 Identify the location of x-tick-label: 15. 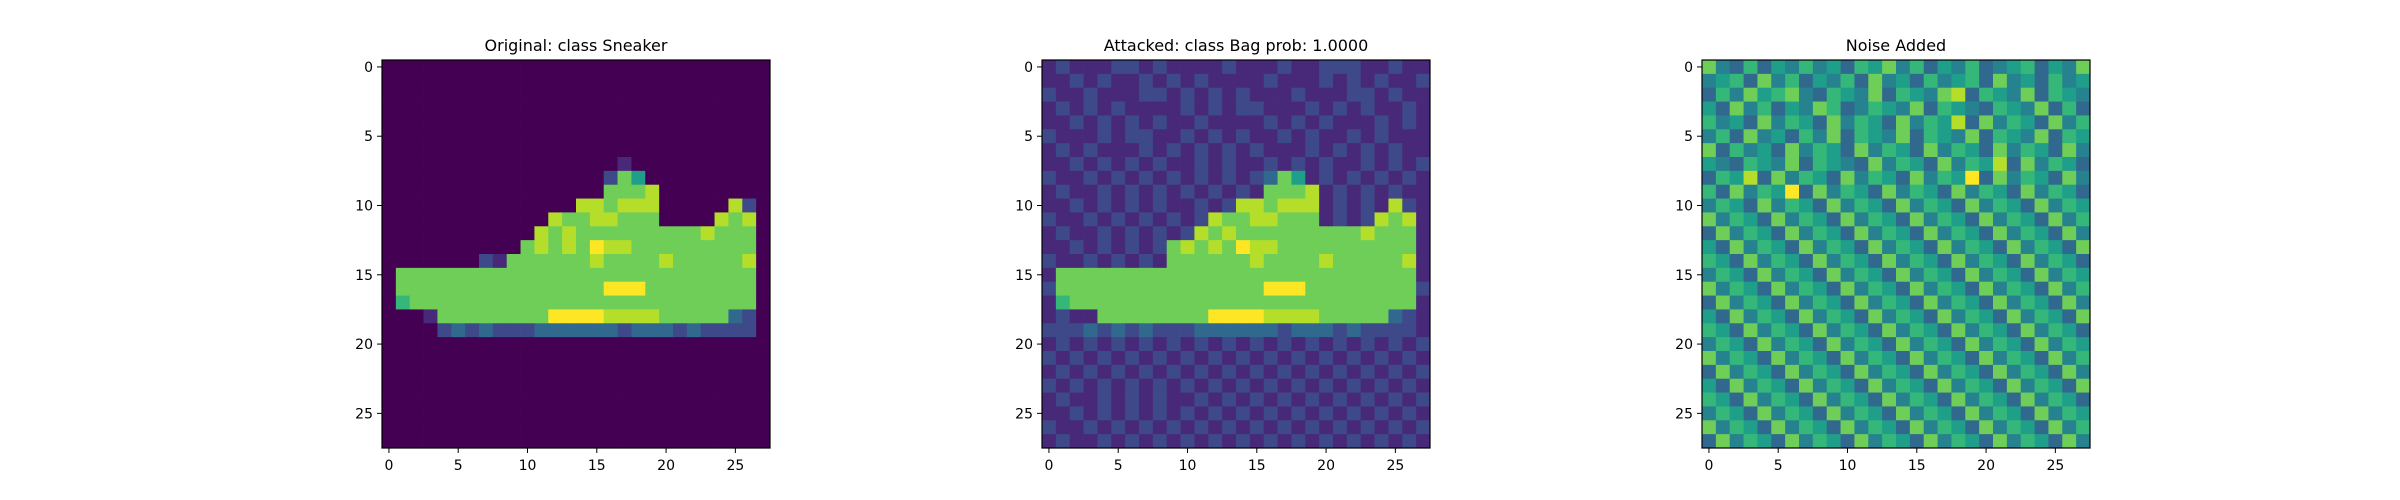
(1257, 466).